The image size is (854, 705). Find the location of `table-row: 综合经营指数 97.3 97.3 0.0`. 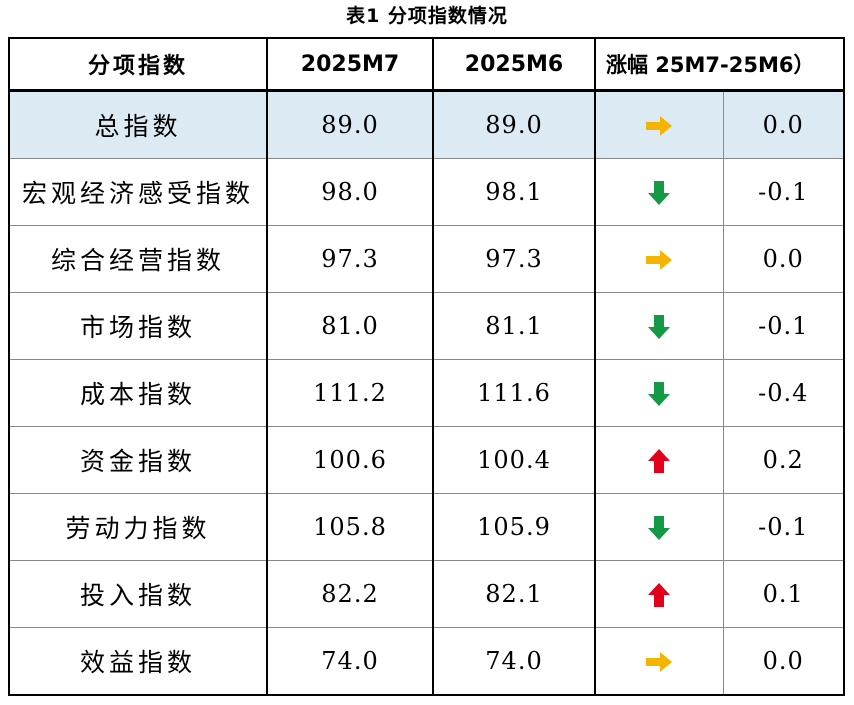

table-row: 综合经营指数 97.3 97.3 0.0 is located at coordinates (426, 259).